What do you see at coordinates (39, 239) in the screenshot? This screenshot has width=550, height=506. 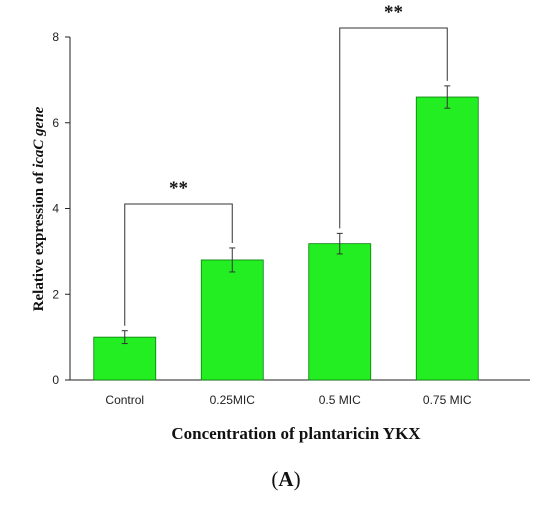 I see `y-axis-title-text: Relative expression of` at bounding box center [39, 239].